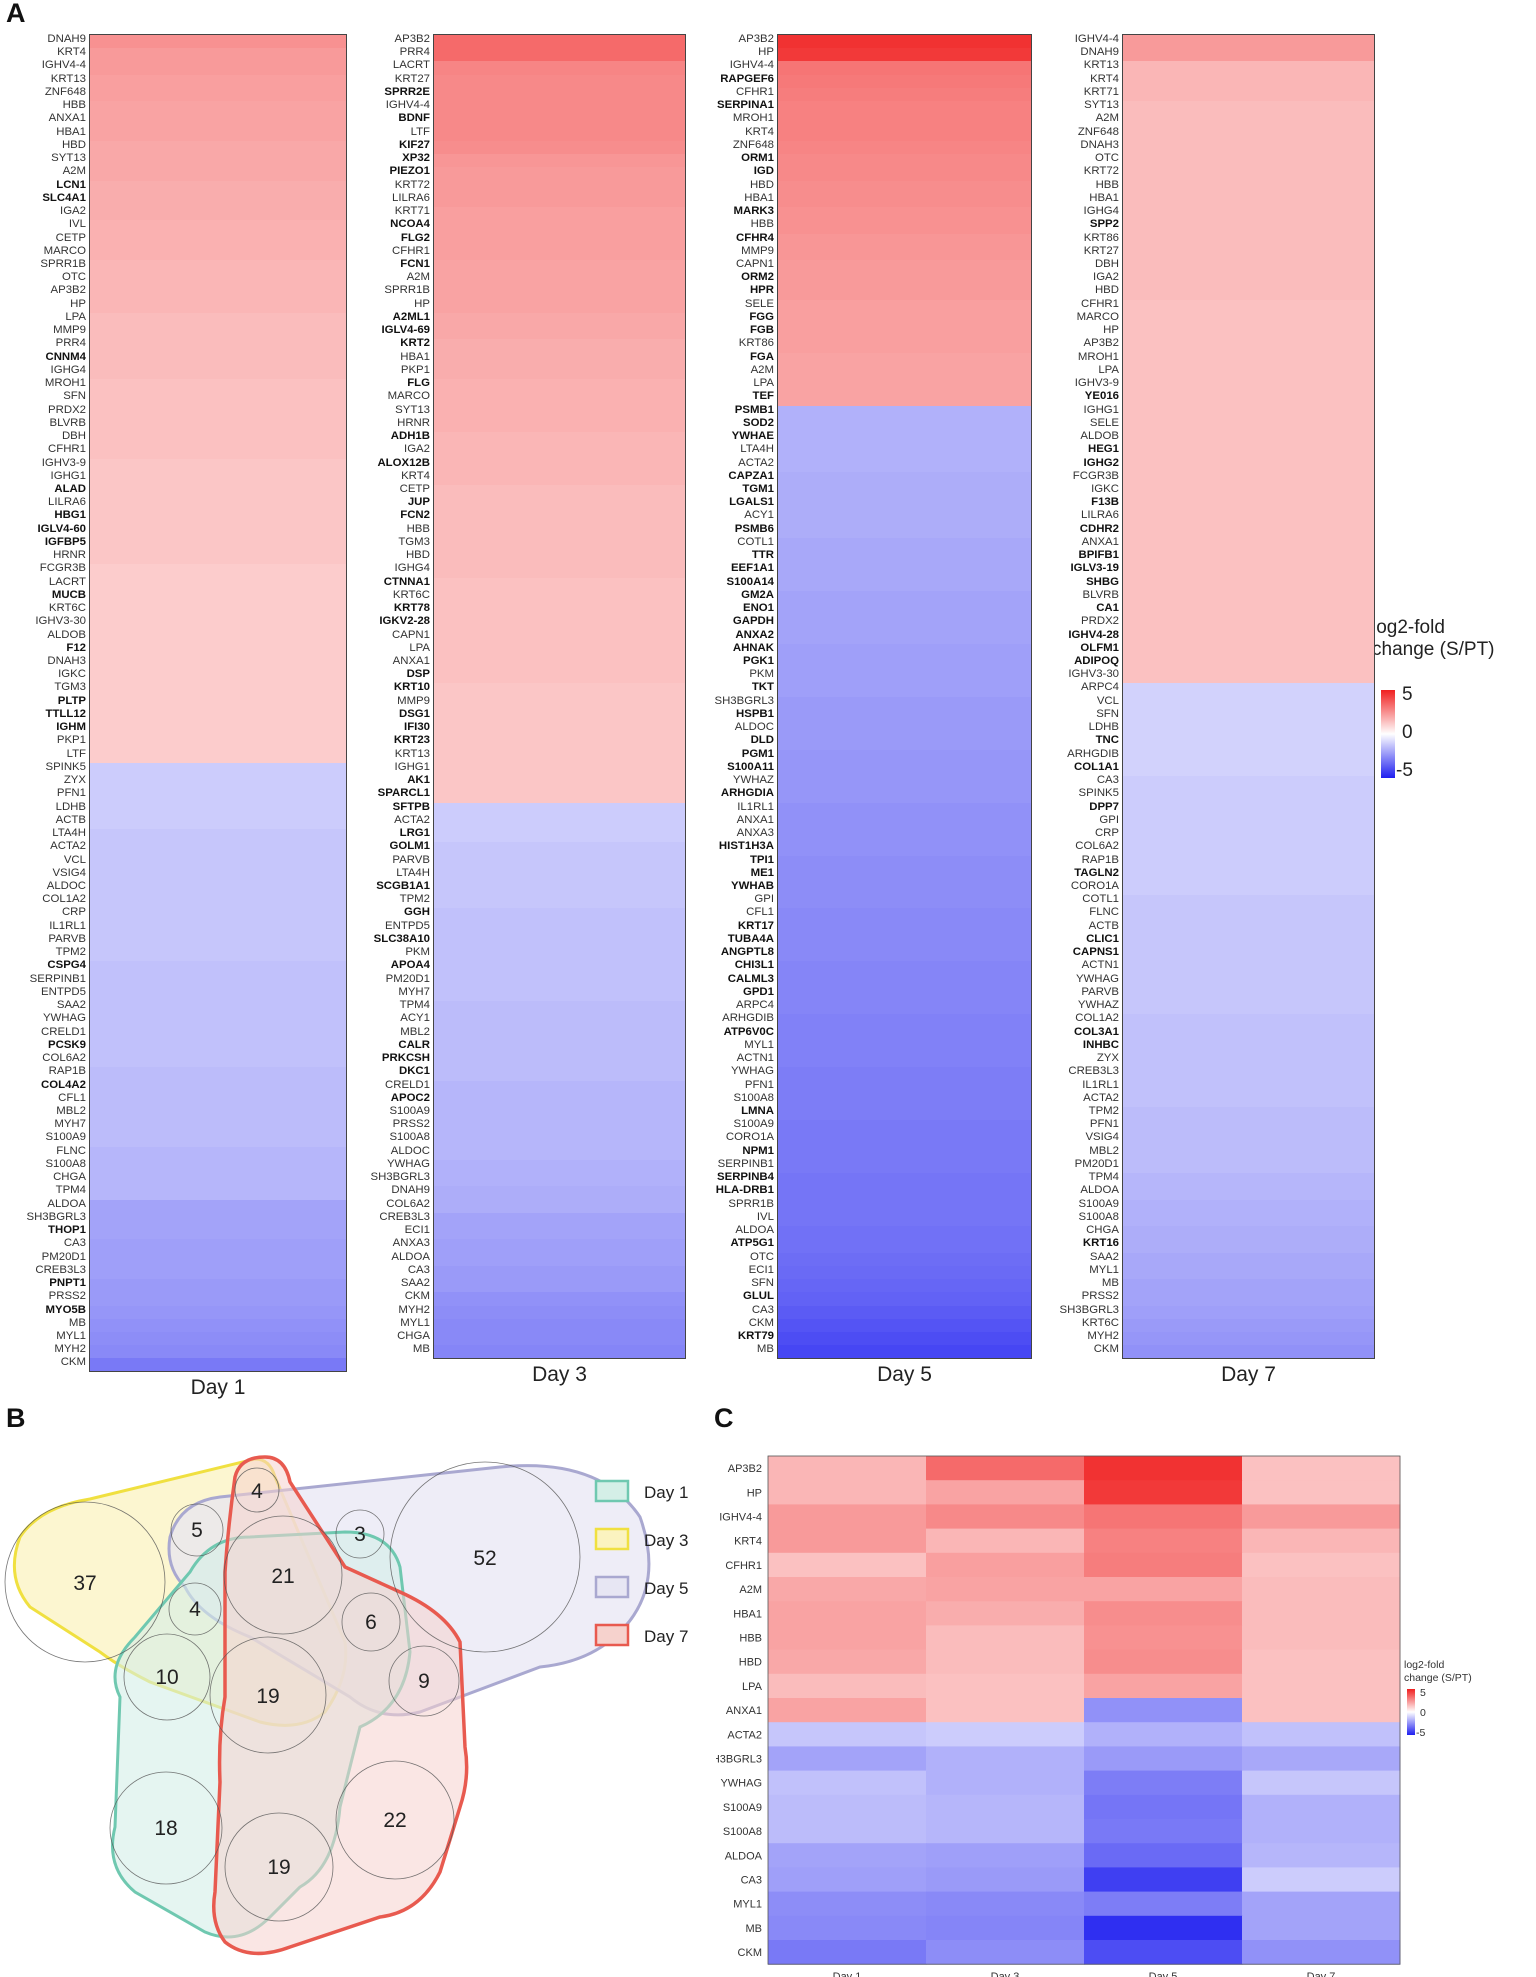 This screenshot has height=1977, width=1536. What do you see at coordinates (755, 237) in the screenshot?
I see `gene-label: CFHR4` at bounding box center [755, 237].